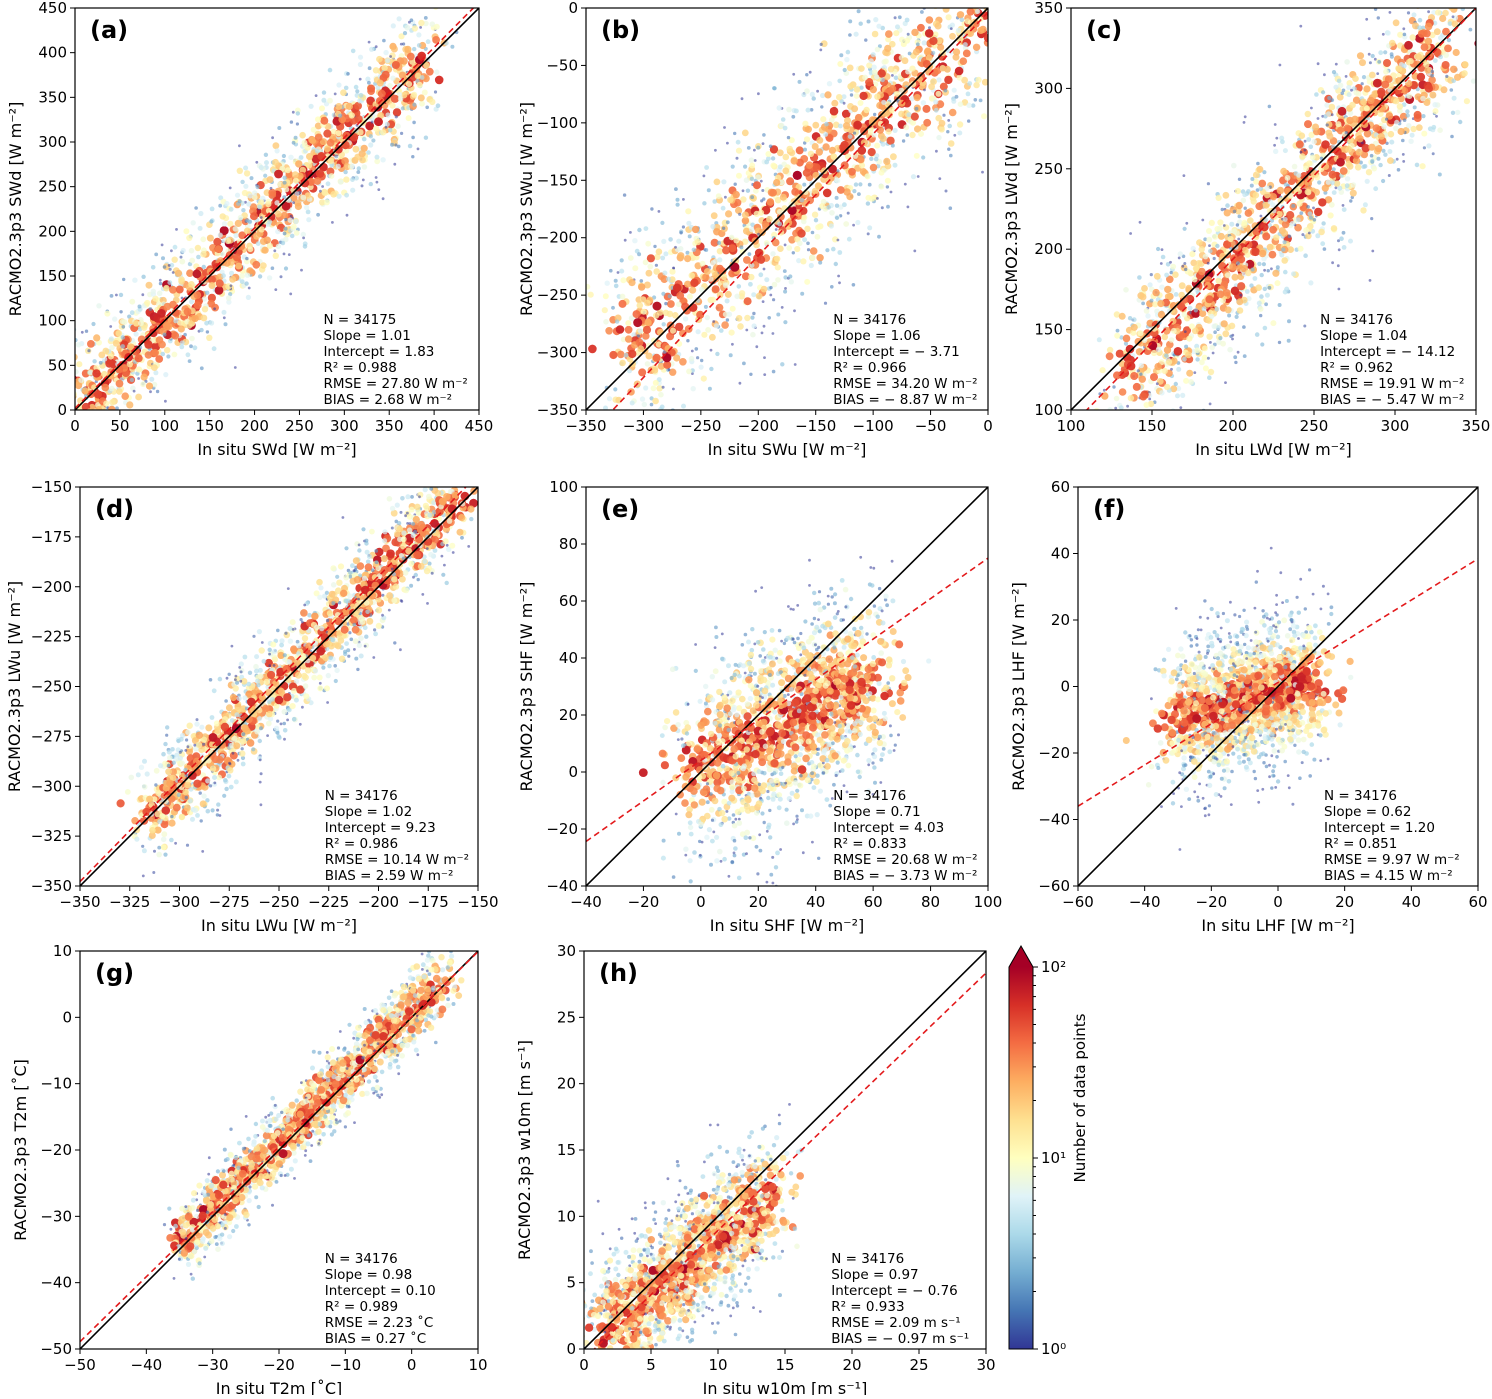  Describe the element at coordinates (299, 426) in the screenshot. I see `x-tick-label: 250` at that location.